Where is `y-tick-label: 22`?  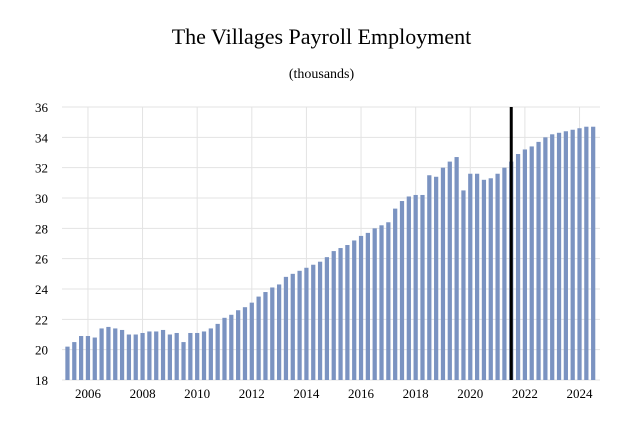
y-tick-label: 22 is located at coordinates (41, 319).